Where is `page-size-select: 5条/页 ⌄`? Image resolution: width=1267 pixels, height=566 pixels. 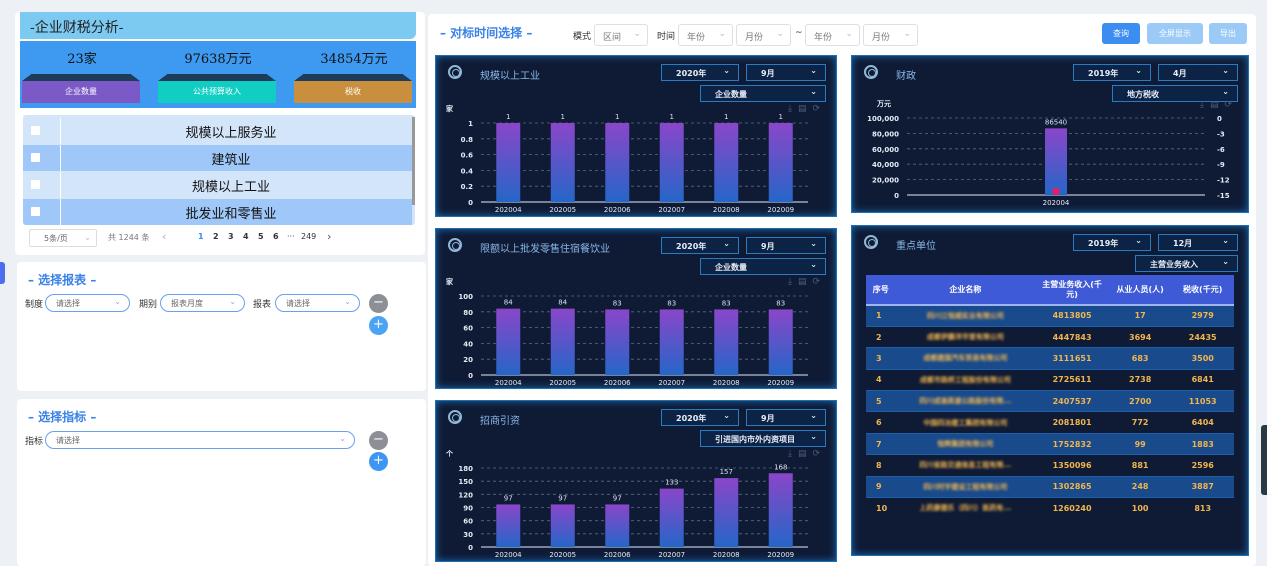 page-size-select: 5条/页 ⌄ is located at coordinates (63, 238).